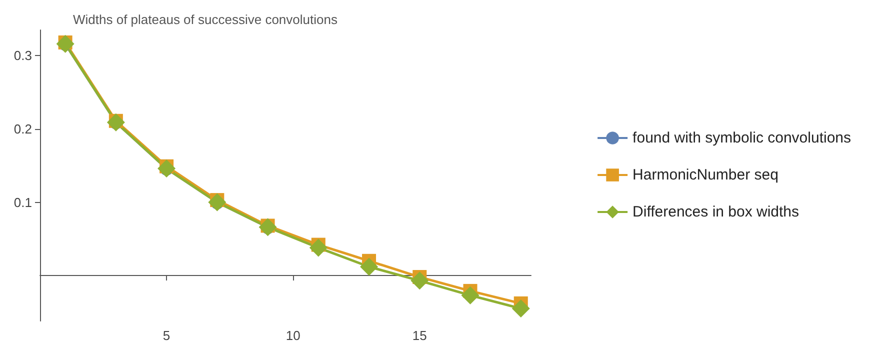 The image size is (894, 350). What do you see at coordinates (419, 335) in the screenshot?
I see `x-tick-label: 15` at bounding box center [419, 335].